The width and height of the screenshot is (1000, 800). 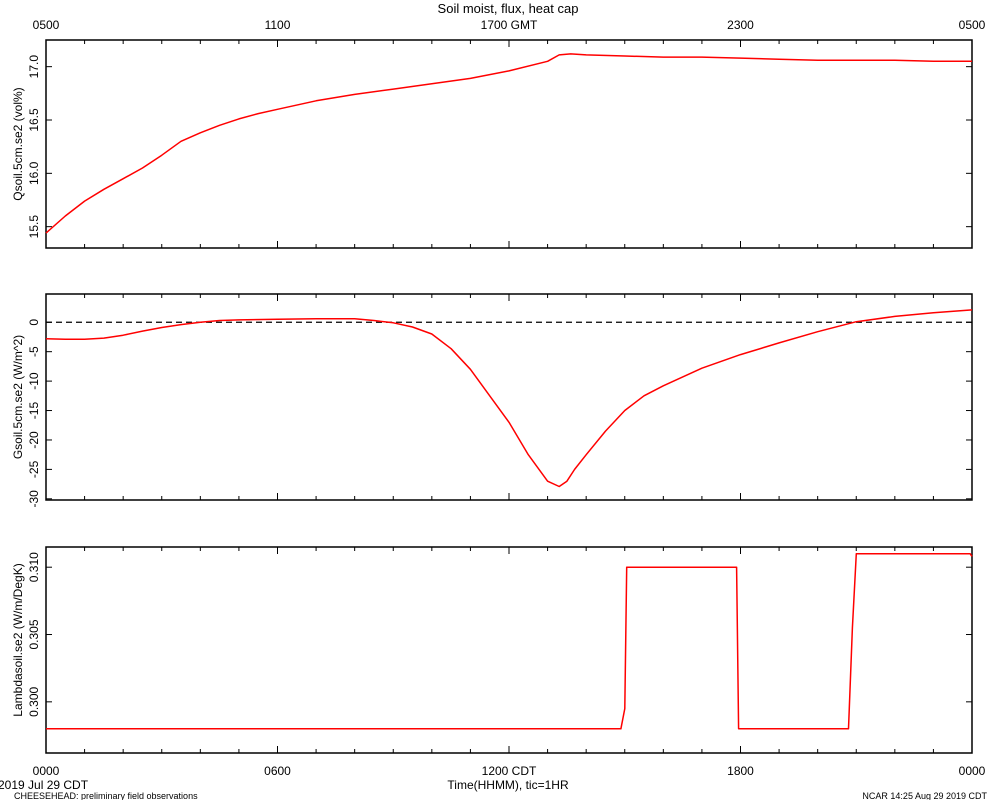 What do you see at coordinates (740, 771) in the screenshot?
I see `bottom-axis-tick-label: 1800` at bounding box center [740, 771].